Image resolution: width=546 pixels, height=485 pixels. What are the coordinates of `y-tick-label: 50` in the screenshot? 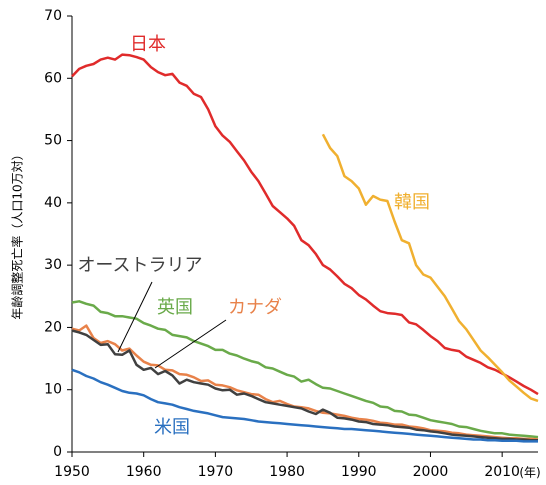 It's located at (53, 141).